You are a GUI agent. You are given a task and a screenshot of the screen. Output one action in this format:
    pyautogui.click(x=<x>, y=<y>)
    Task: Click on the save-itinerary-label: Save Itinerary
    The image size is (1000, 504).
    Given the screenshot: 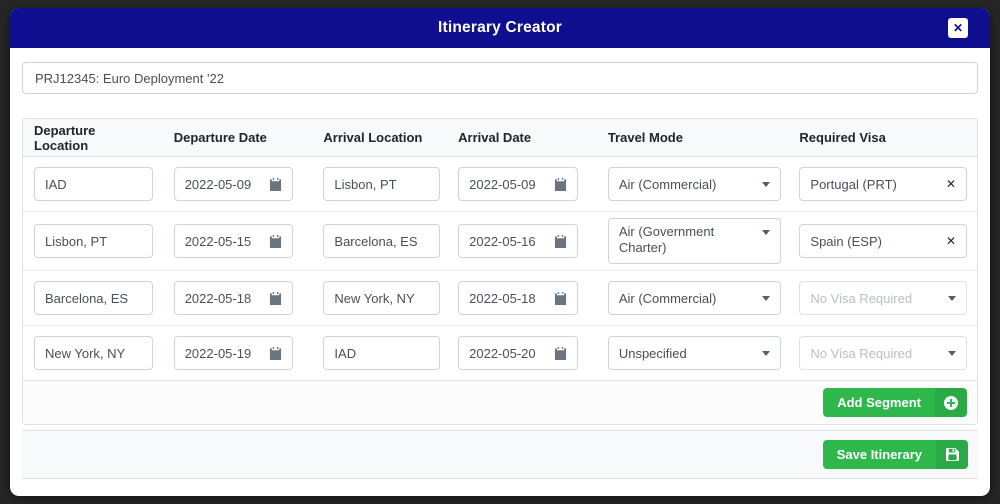 What is the action you would take?
    pyautogui.click(x=879, y=454)
    